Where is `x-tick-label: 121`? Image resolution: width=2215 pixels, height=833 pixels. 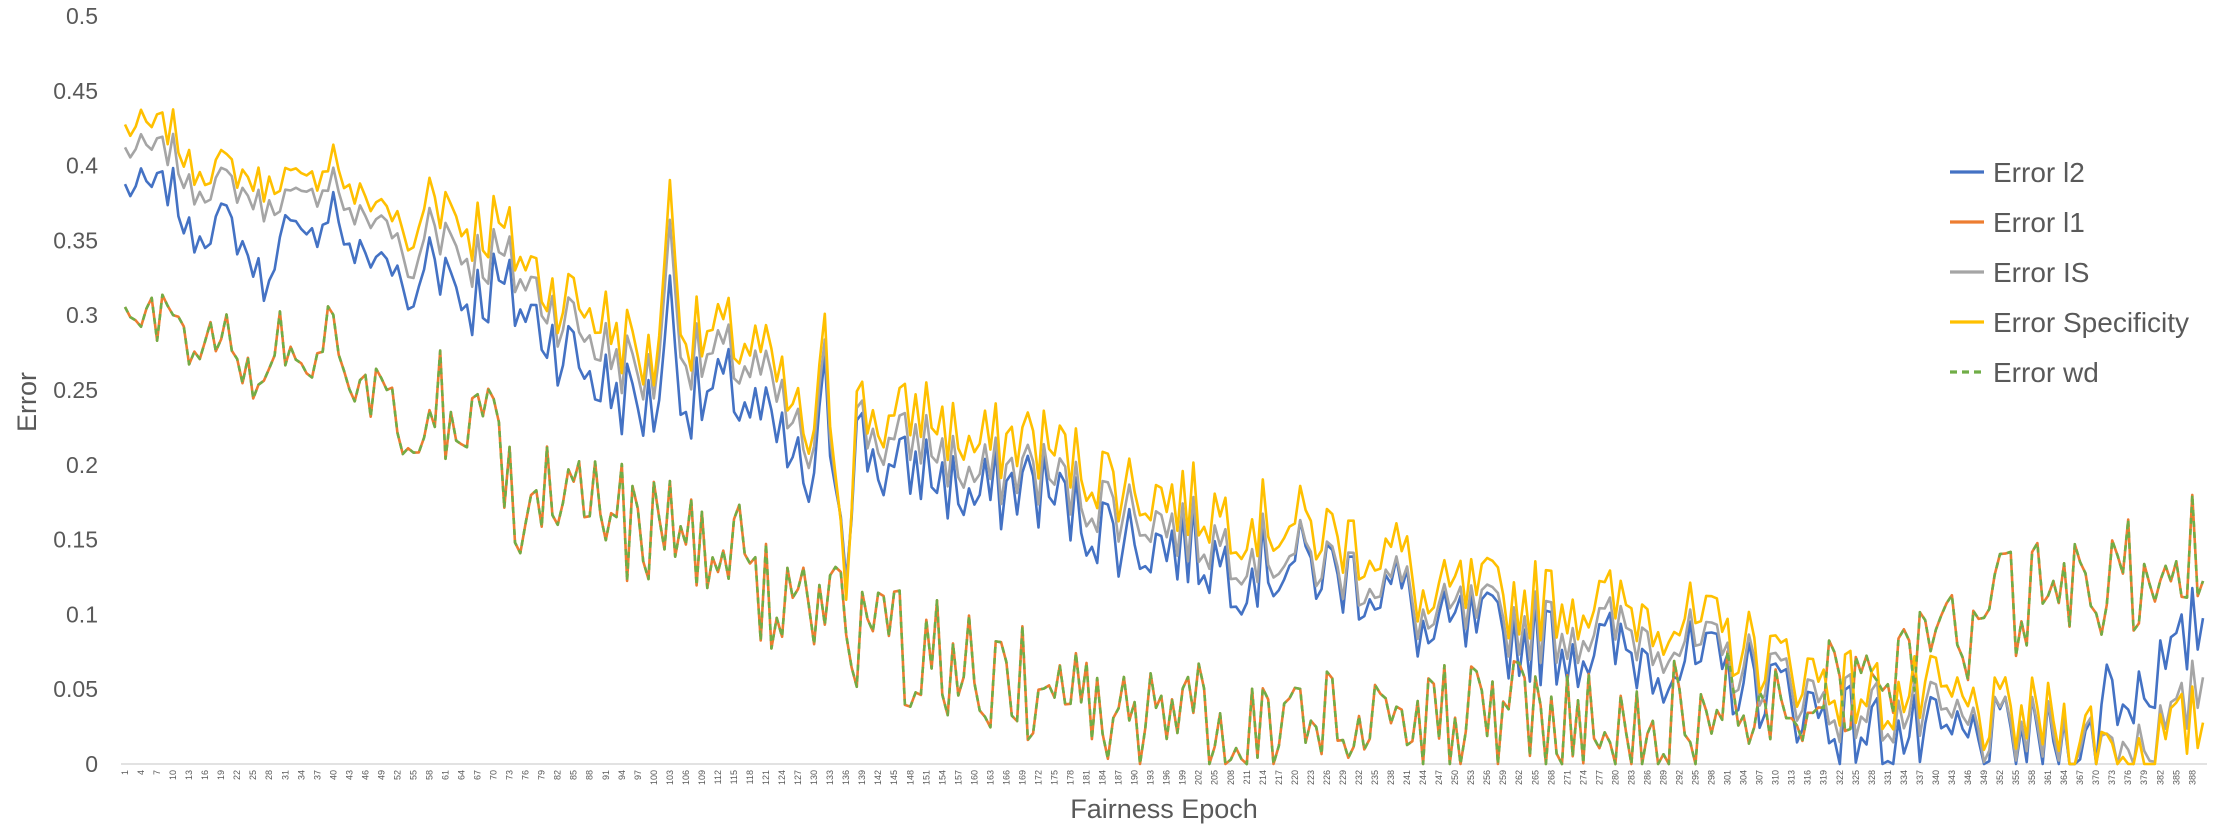 x-tick-label: 121 is located at coordinates (766, 777).